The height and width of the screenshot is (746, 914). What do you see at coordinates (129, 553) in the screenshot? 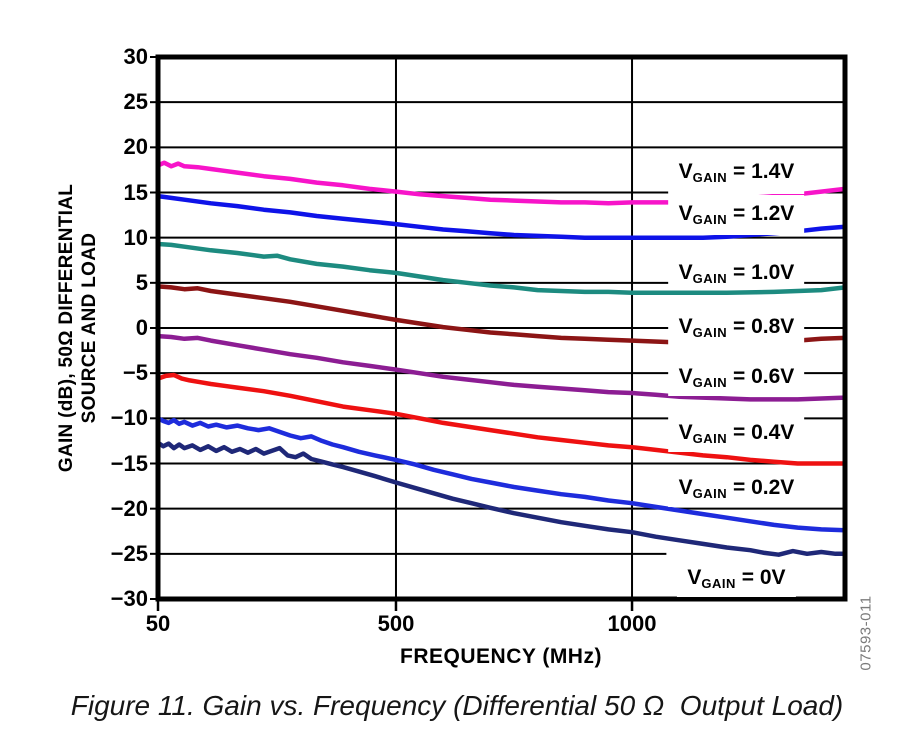
I see `y-tick-label: −25` at bounding box center [129, 553].